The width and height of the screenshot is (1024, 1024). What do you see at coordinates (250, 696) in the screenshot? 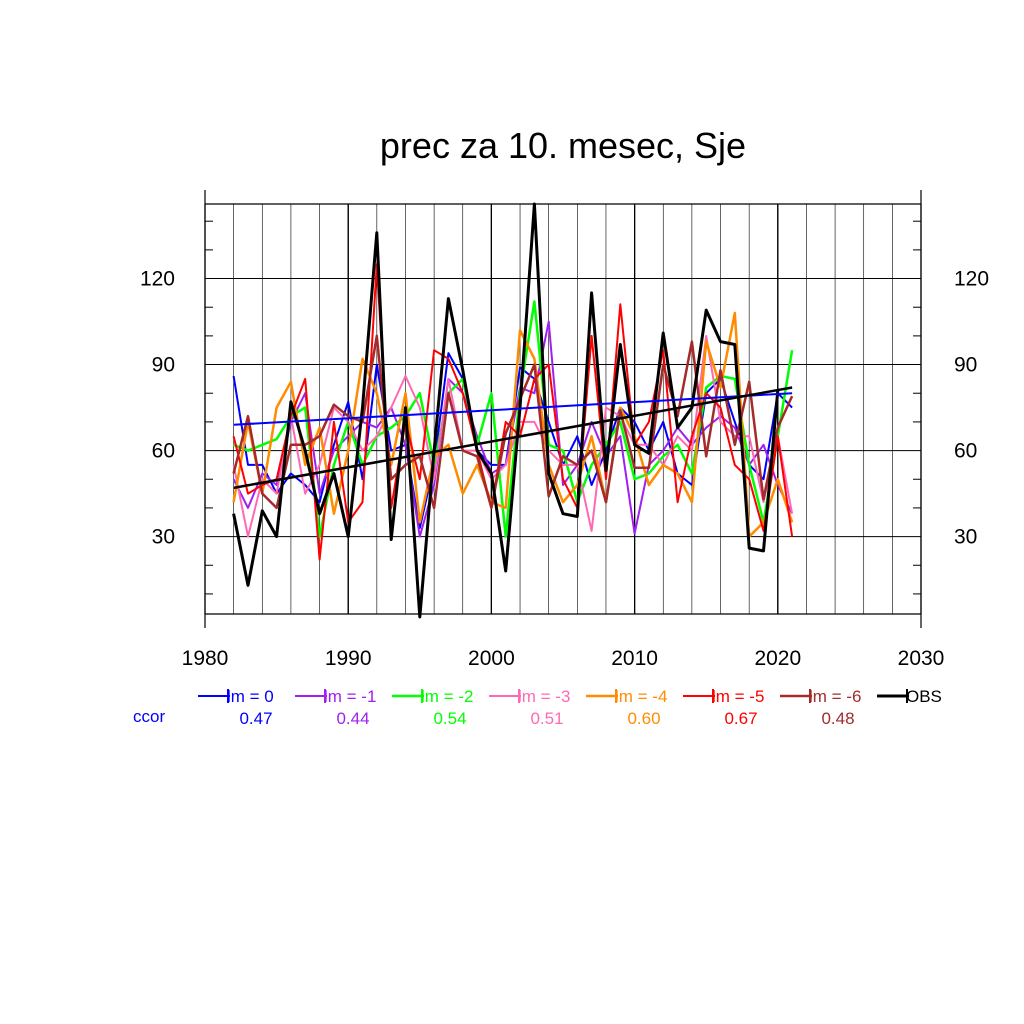
I see `legend-label: lm = 0` at bounding box center [250, 696].